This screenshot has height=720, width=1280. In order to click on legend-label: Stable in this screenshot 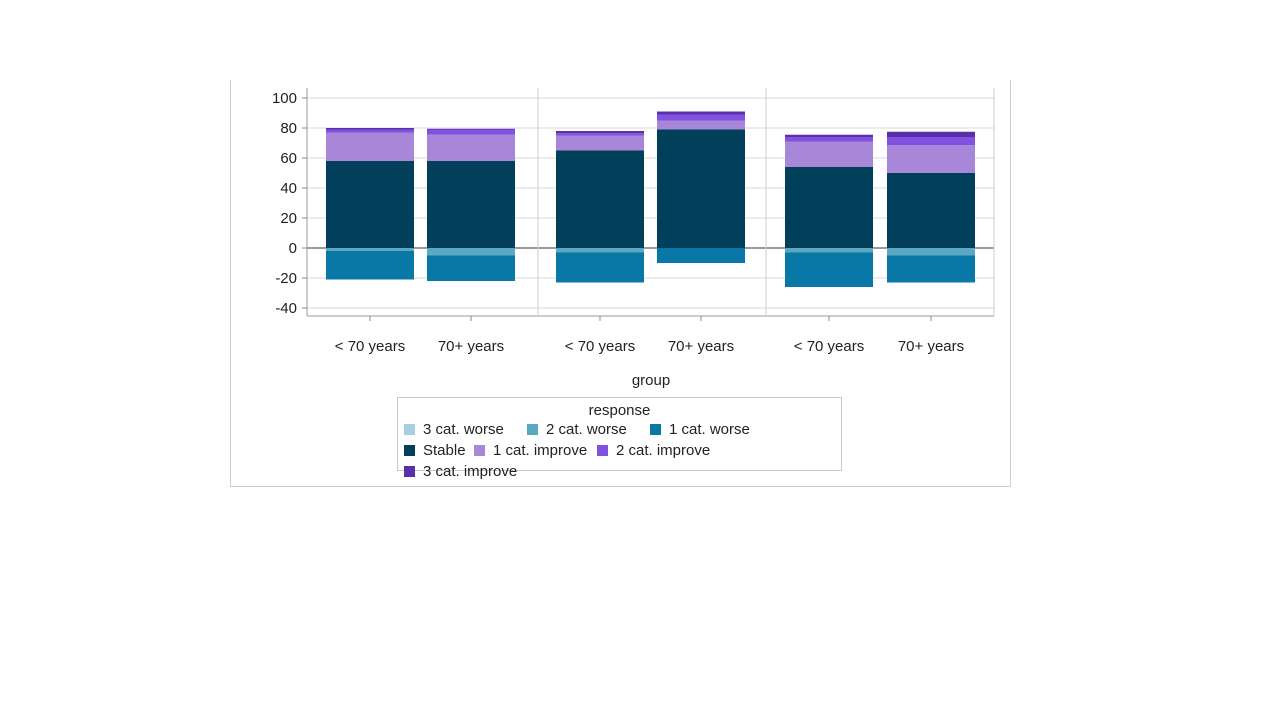, I will do `click(444, 450)`.